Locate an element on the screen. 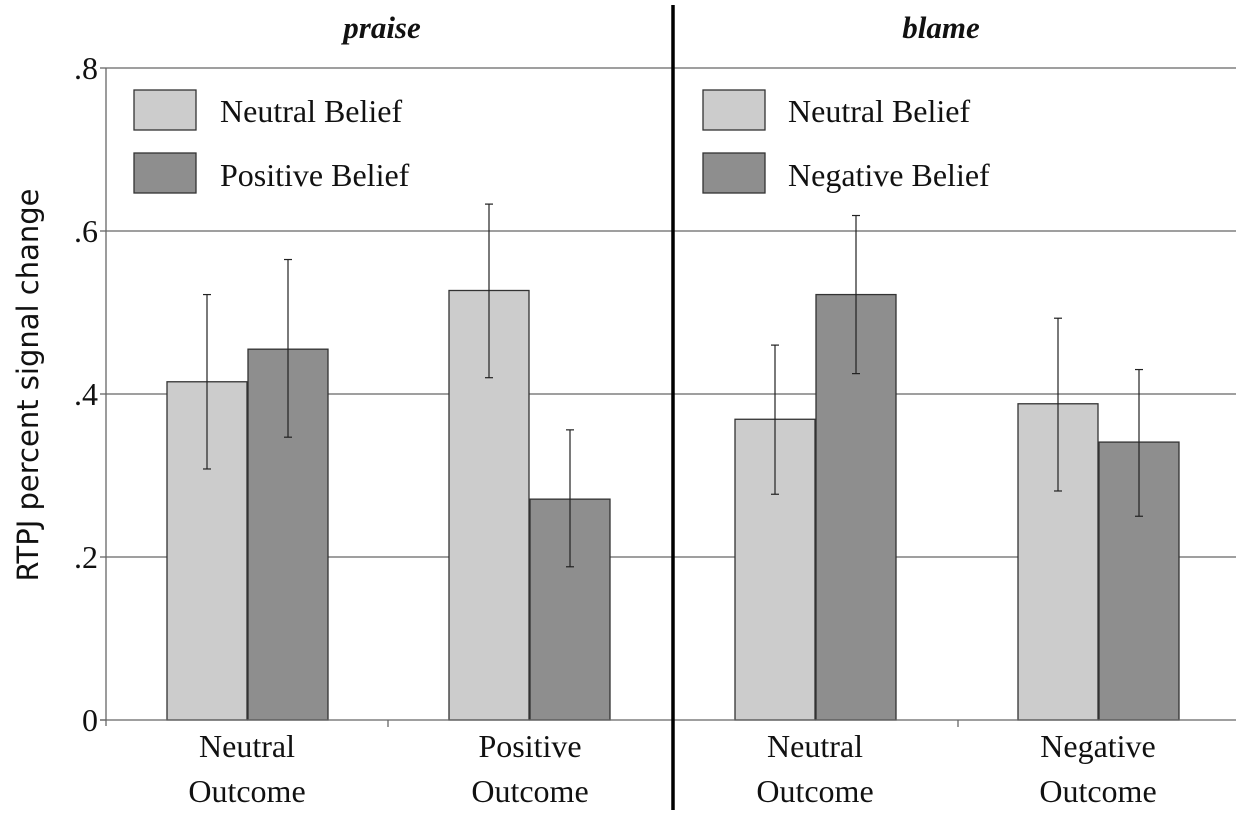 The image size is (1236, 818). y-tick-label: .6 is located at coordinates (86, 231).